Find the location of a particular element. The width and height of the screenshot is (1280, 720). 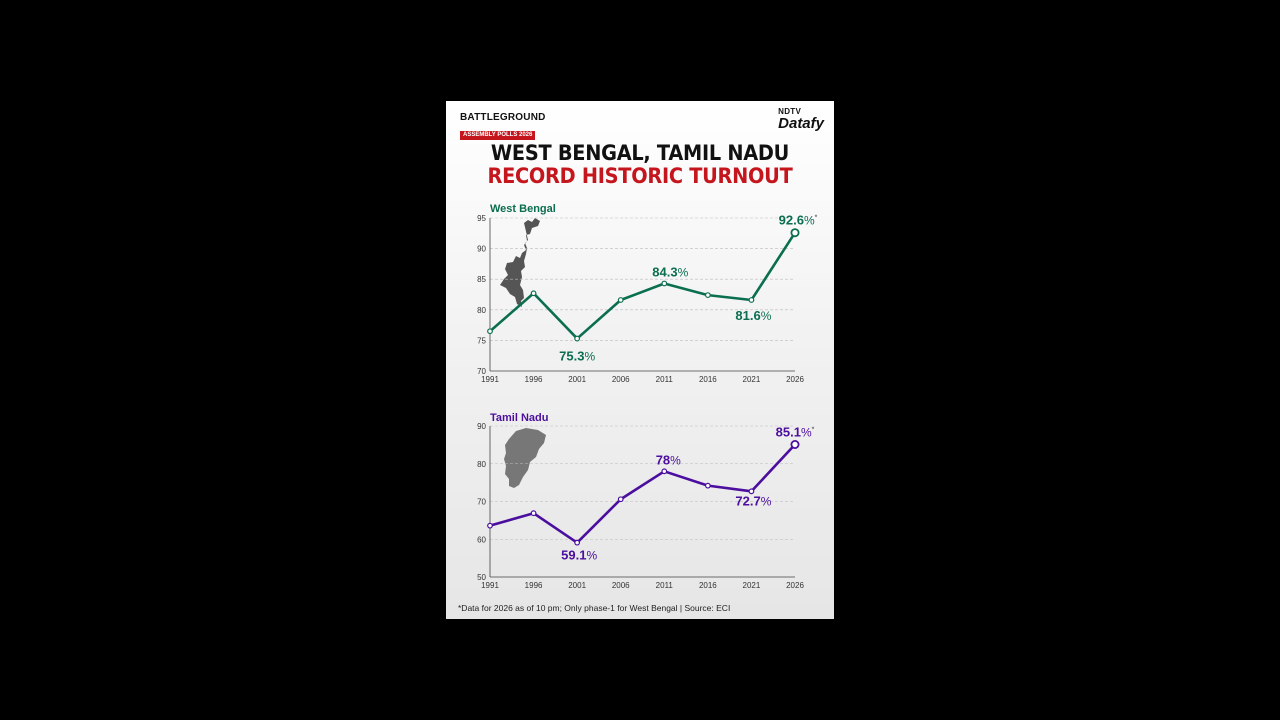

data-label: 85.1%* is located at coordinates (795, 431).